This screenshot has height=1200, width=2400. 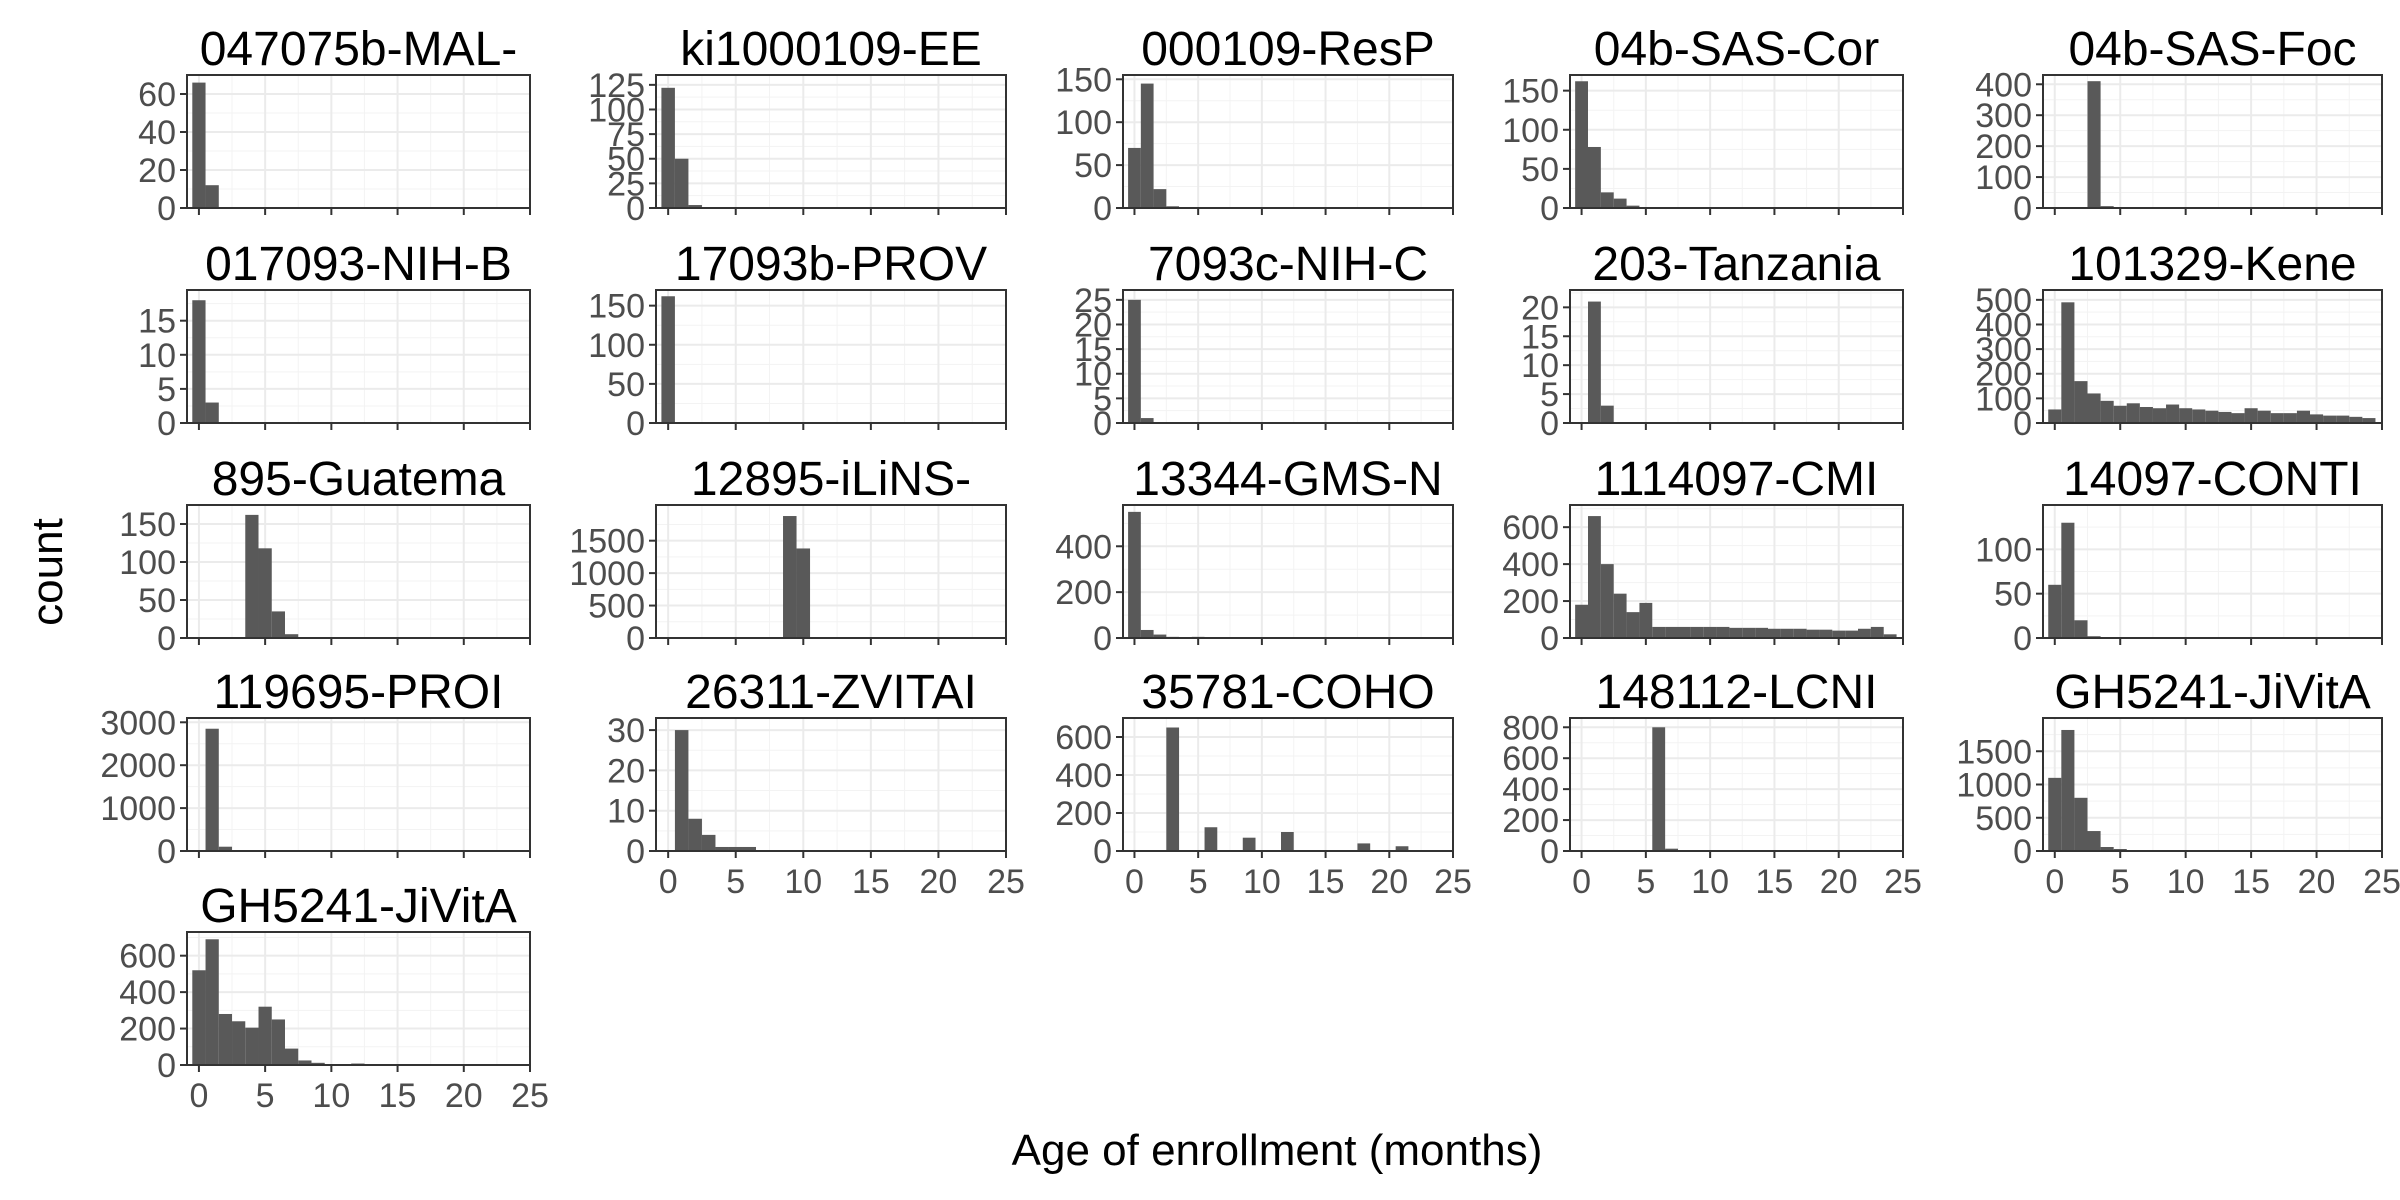 I want to click on x-tick-label: 20, so click(x=2317, y=882).